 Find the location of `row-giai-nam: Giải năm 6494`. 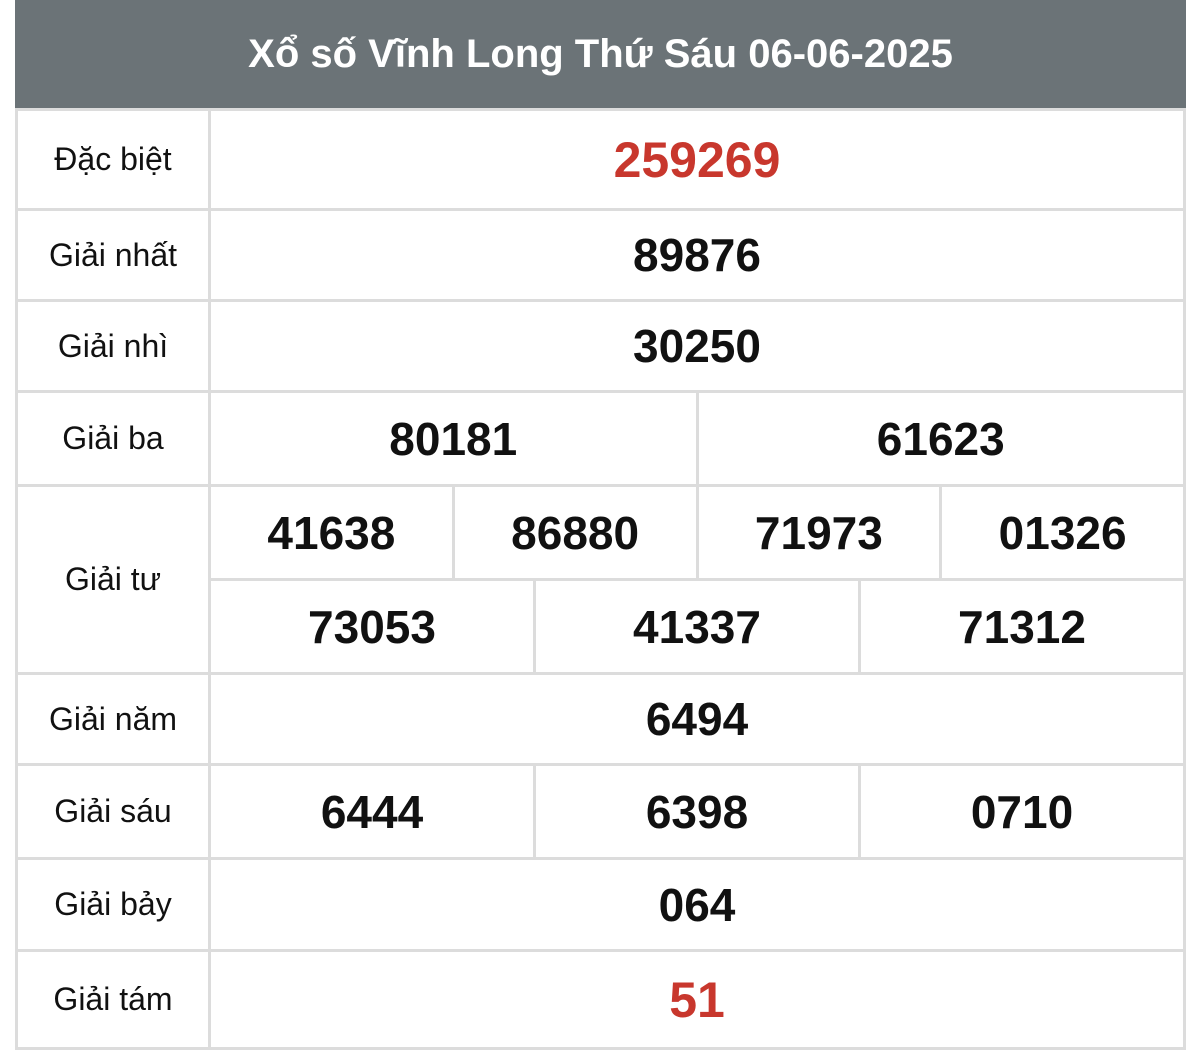

row-giai-nam: Giải năm 6494 is located at coordinates (600, 719).